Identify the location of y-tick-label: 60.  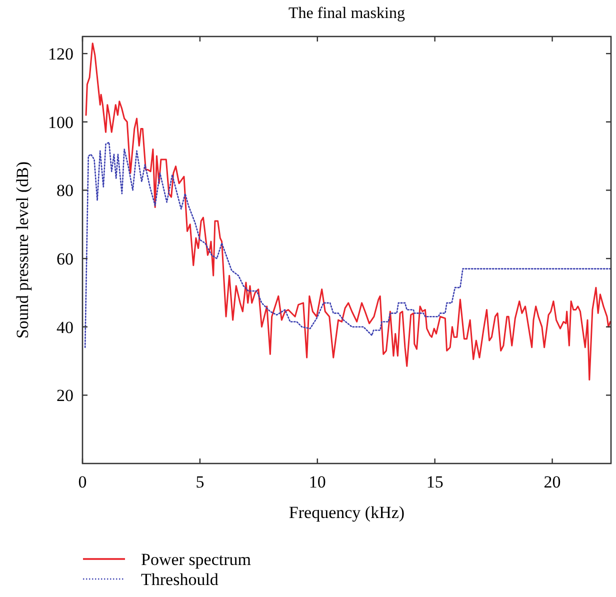
(65, 258).